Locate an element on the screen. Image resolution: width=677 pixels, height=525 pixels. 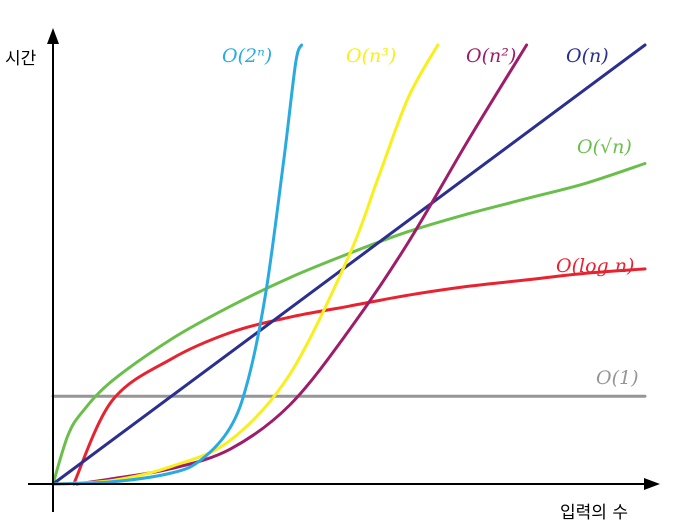
series-label-o-n-squared: O(n²) is located at coordinates (491, 56).